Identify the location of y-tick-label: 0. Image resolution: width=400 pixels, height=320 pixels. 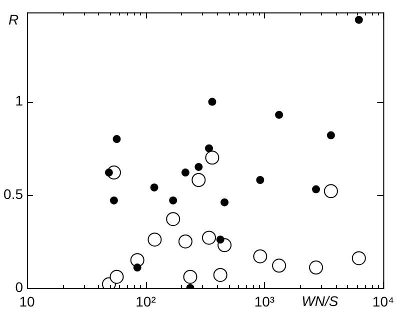
(19, 286).